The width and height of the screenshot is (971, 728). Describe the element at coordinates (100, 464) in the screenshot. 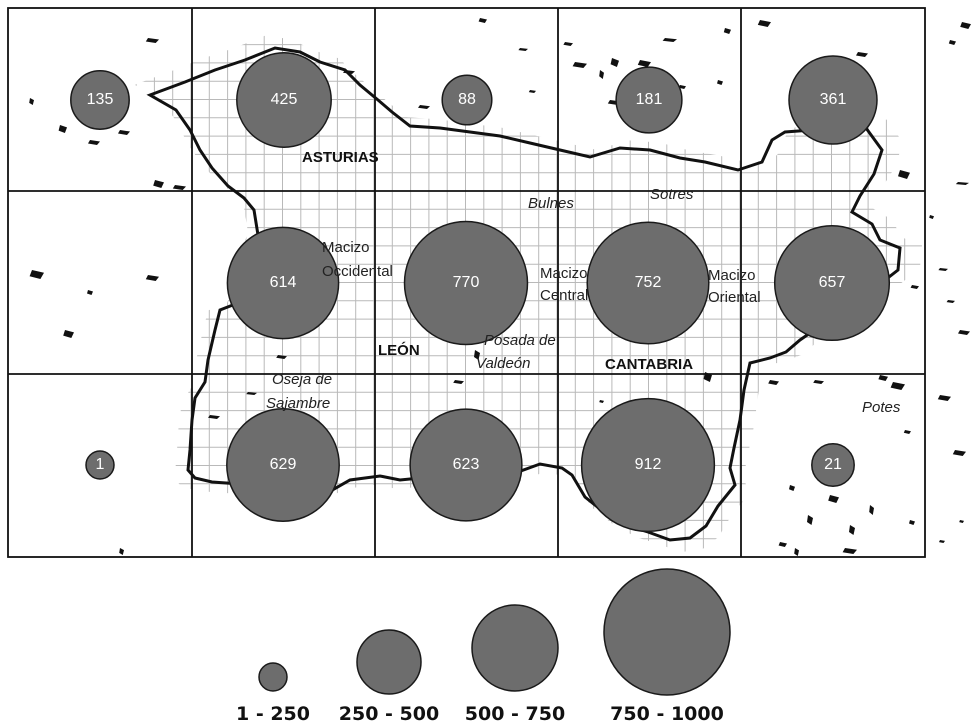

I see `cell-count-1: 1` at that location.